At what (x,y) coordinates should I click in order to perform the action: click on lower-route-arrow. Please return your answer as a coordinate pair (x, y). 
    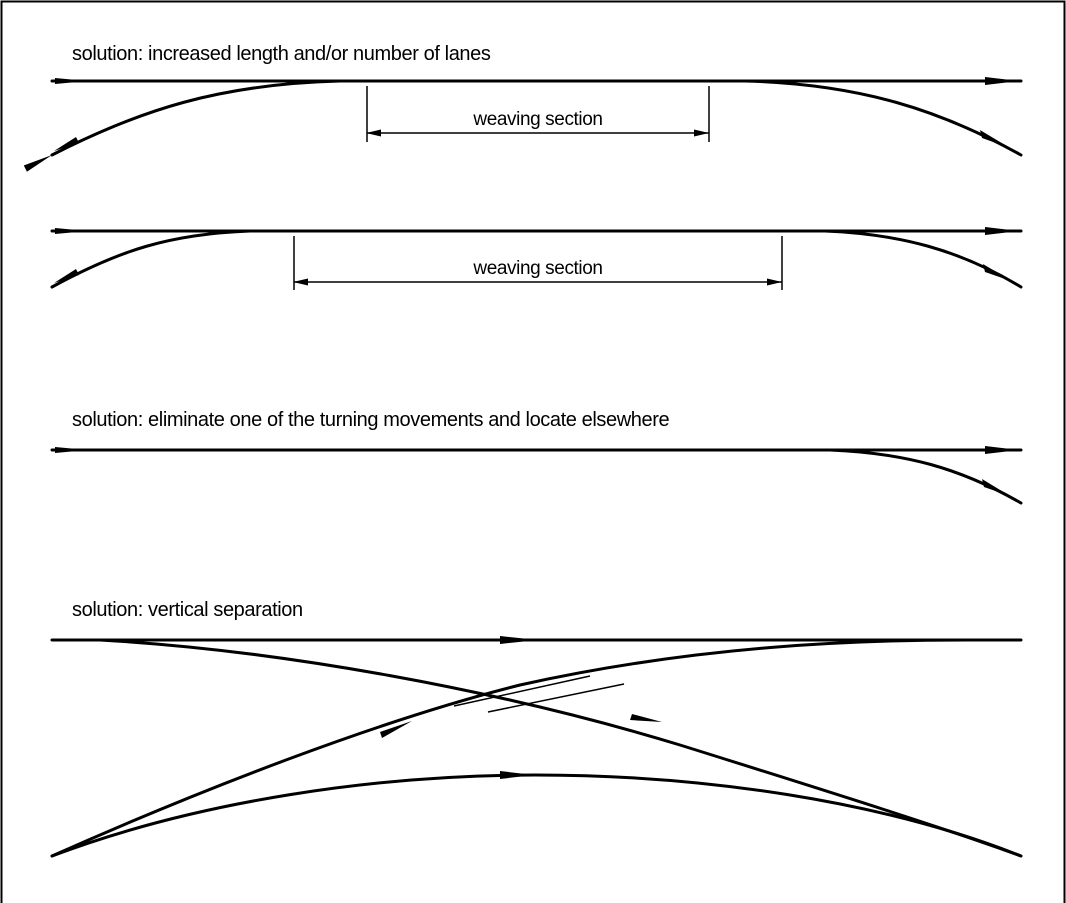
    Looking at the image, I should click on (517, 775).